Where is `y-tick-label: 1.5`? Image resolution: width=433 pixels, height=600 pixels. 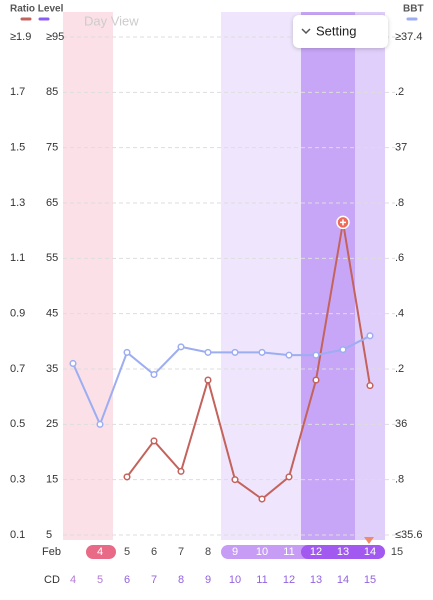 y-tick-label: 1.5 is located at coordinates (17, 148).